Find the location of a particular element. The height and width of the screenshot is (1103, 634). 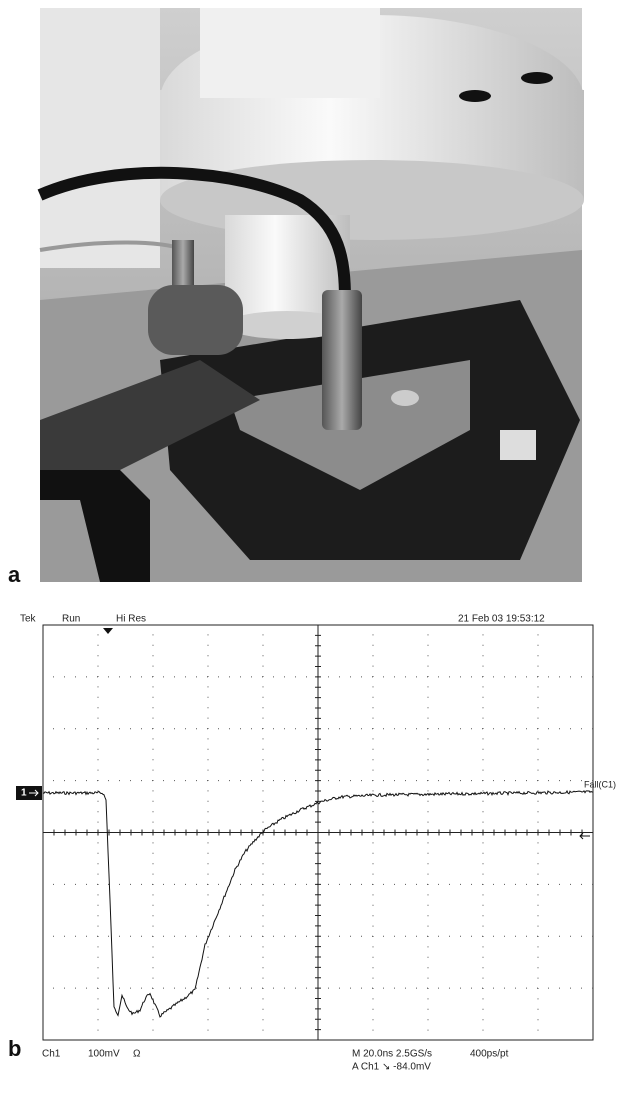

trigger-position-marker is located at coordinates (108, 631).